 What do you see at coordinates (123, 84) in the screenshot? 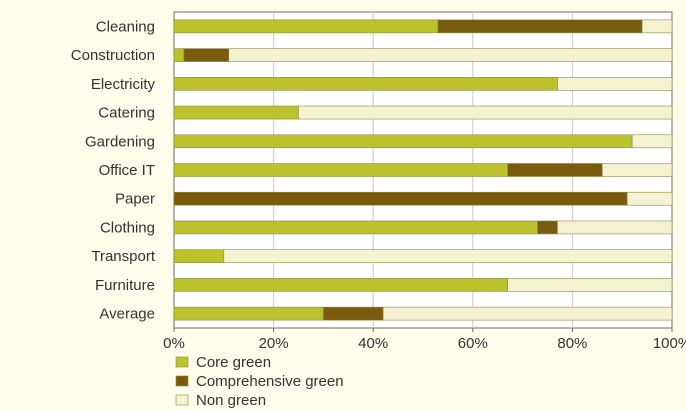
I see `category-label: Electricity` at bounding box center [123, 84].